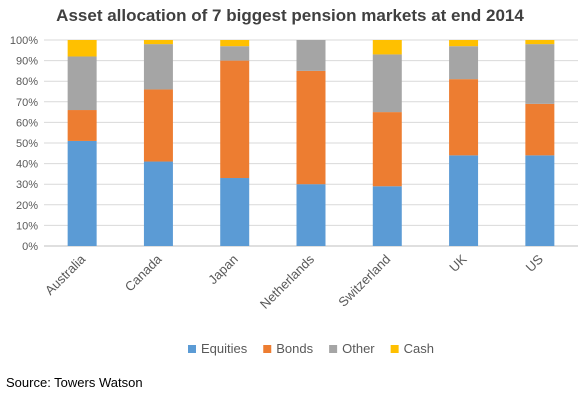 The height and width of the screenshot is (401, 579). I want to click on y-tick-label: 10%, so click(27, 226).